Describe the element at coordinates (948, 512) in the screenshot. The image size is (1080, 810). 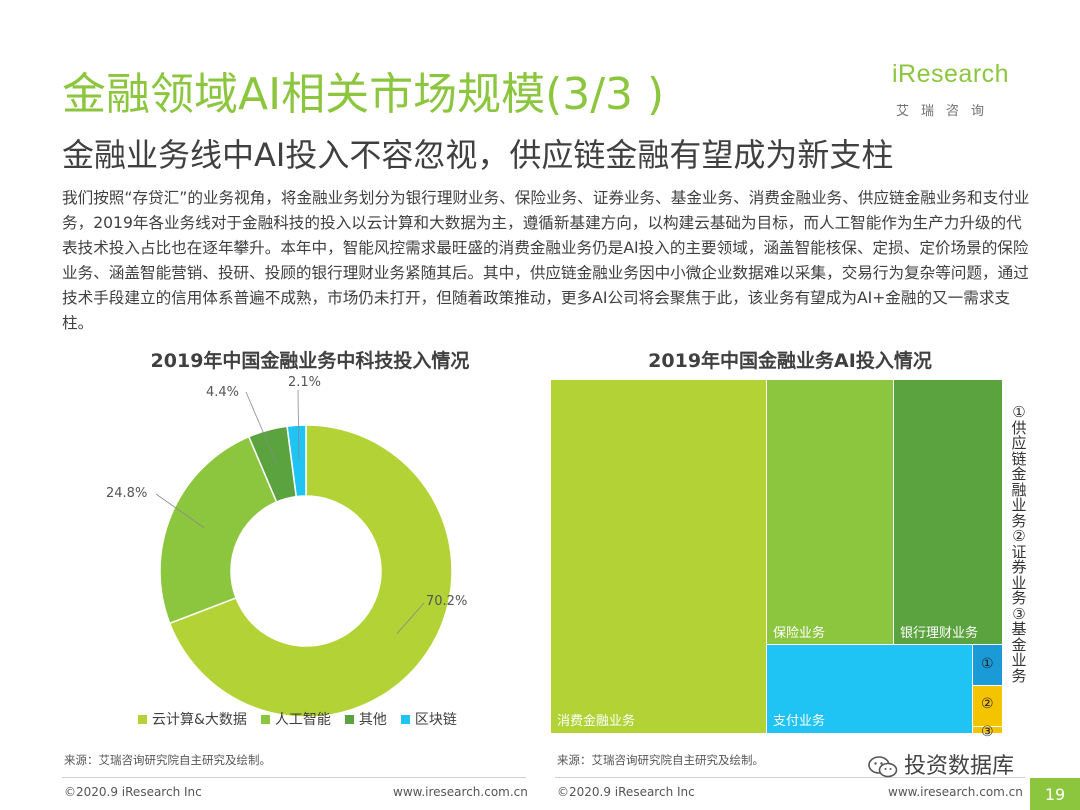
I see `treemap-bank-wealth` at that location.